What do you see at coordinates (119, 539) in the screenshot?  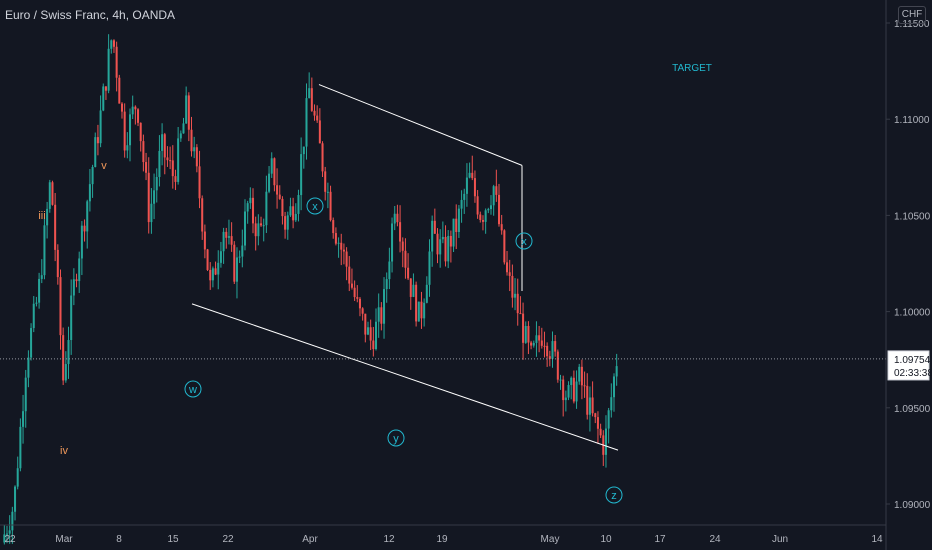 I see `x-tick-label: 8` at bounding box center [119, 539].